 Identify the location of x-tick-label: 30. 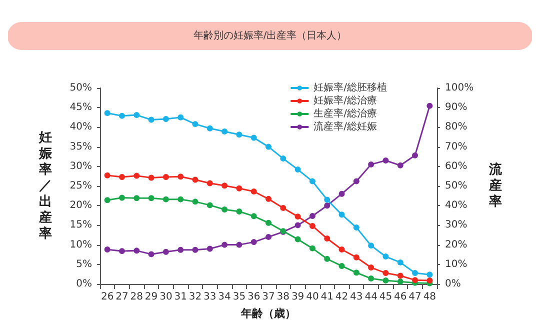
(166, 297).